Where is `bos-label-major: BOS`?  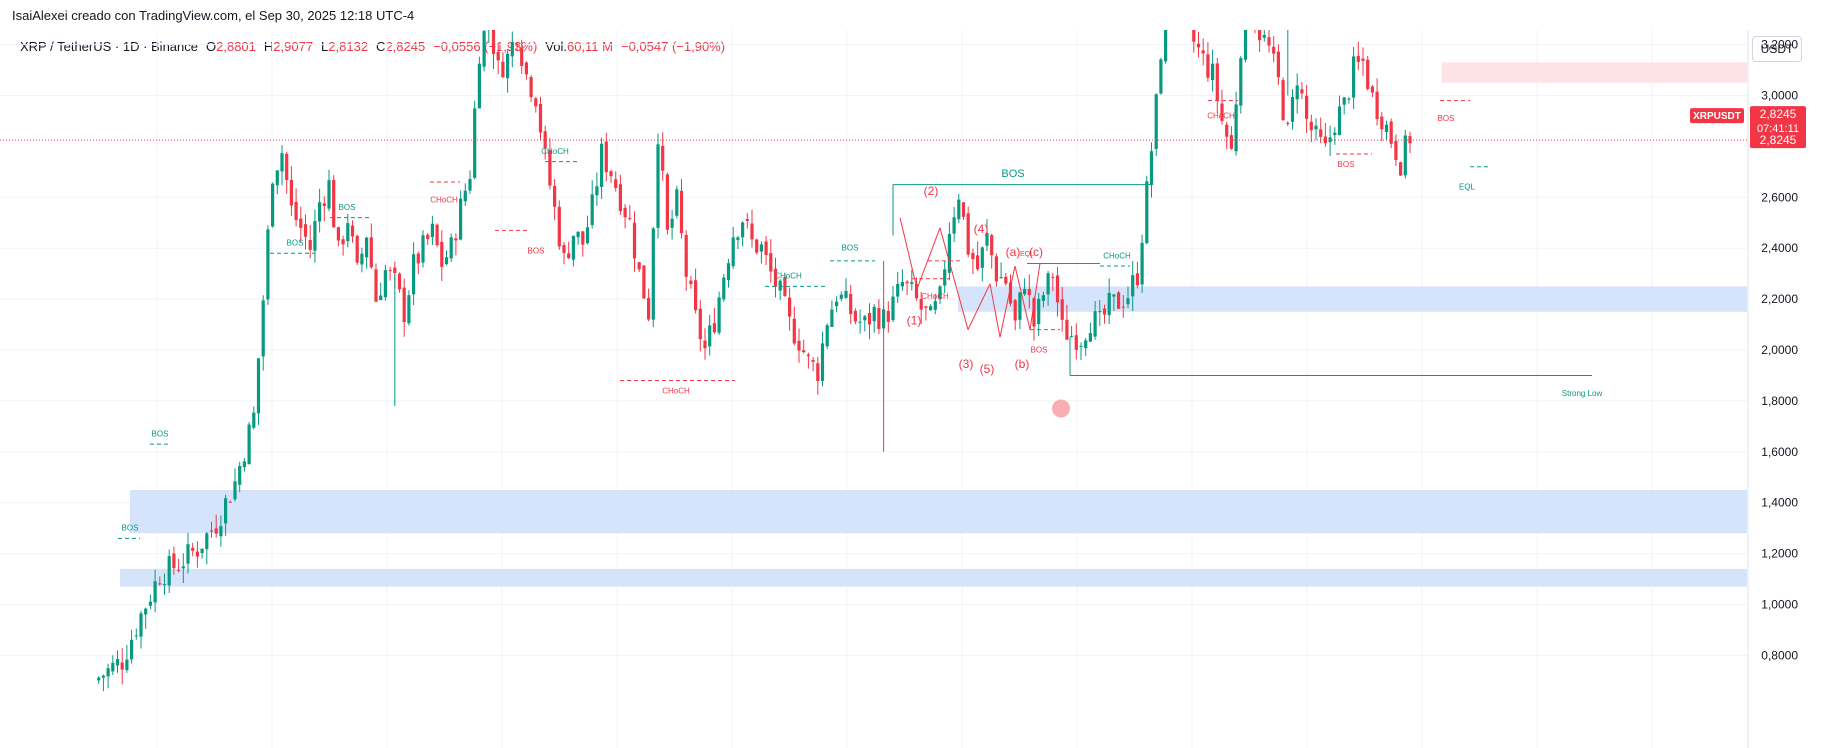 bos-label-major: BOS is located at coordinates (1012, 174).